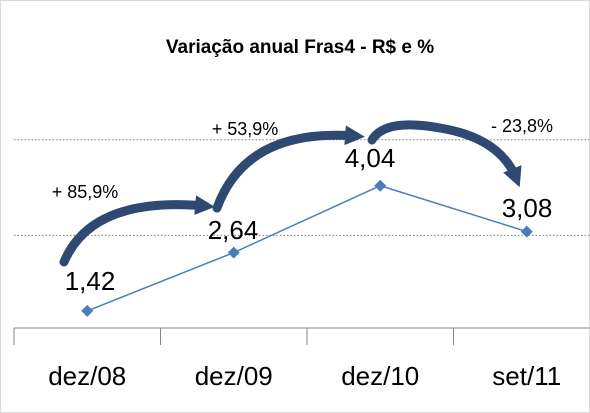  What do you see at coordinates (233, 230) in the screenshot?
I see `data-label: 2,64` at bounding box center [233, 230].